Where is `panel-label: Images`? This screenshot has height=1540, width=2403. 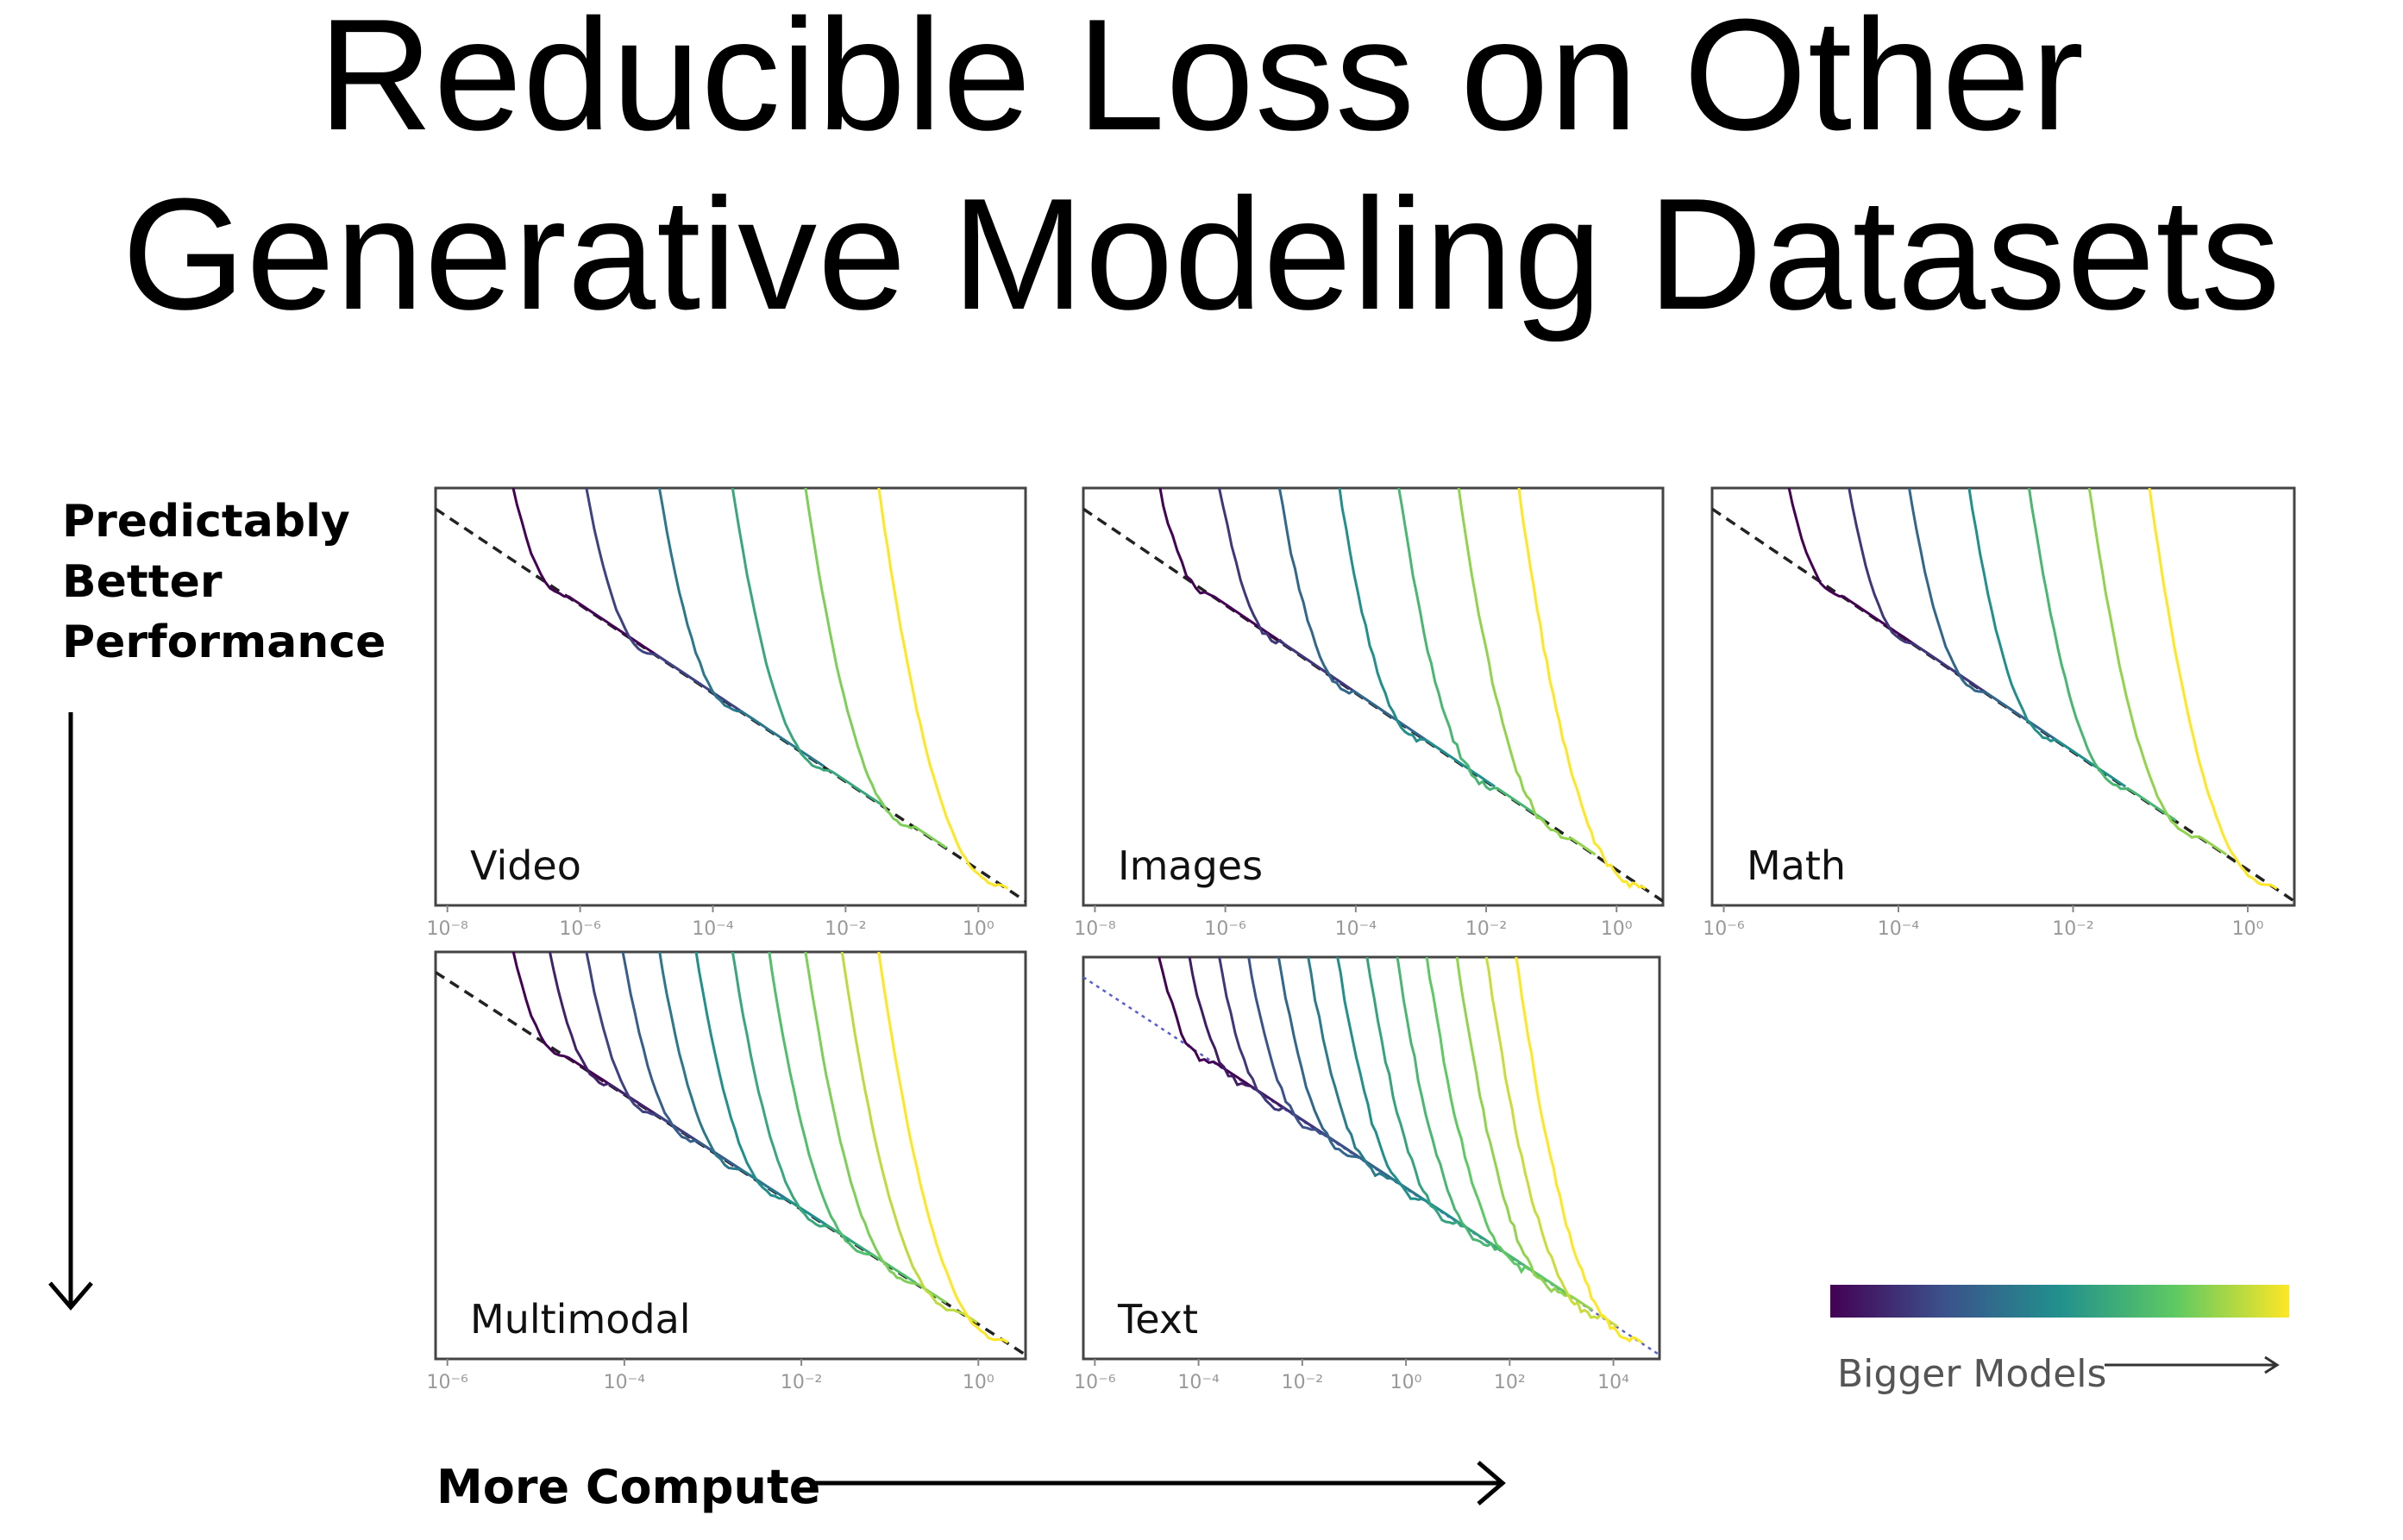 panel-label: Images is located at coordinates (1191, 866).